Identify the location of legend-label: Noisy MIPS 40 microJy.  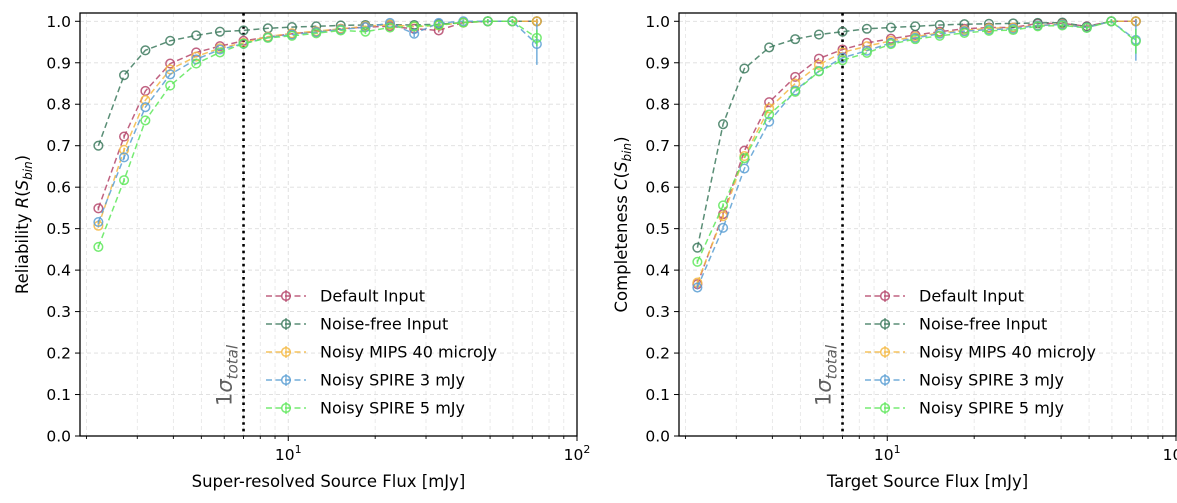
(1007, 352).